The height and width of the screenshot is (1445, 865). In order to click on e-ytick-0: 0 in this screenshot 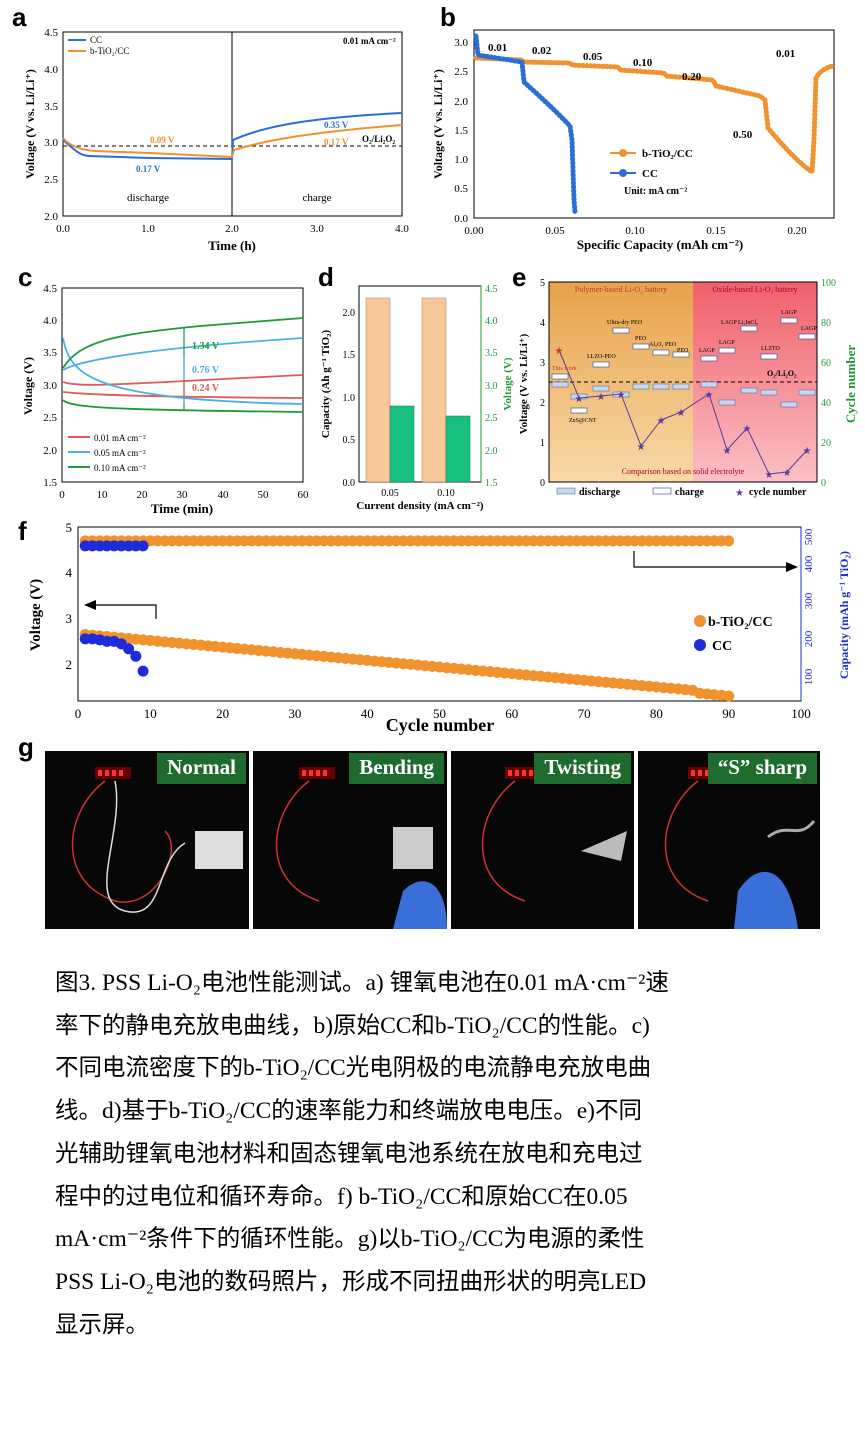, I will do `click(542, 483)`.